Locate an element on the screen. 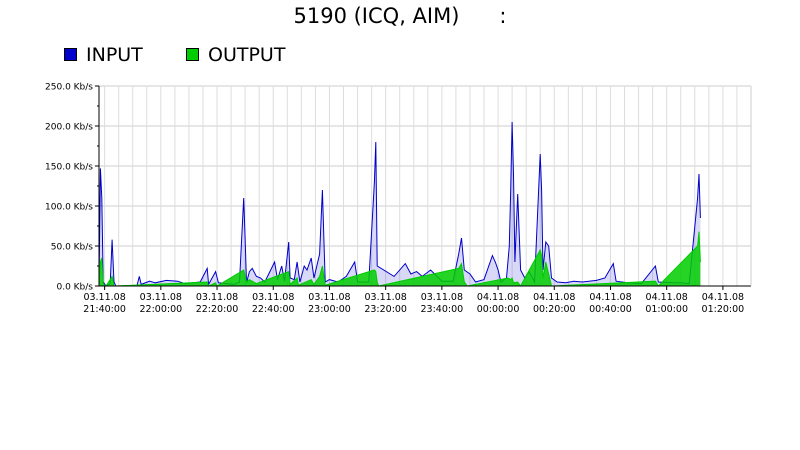 The image size is (800, 450). x-tick-time: 22:40:00 is located at coordinates (273, 309).